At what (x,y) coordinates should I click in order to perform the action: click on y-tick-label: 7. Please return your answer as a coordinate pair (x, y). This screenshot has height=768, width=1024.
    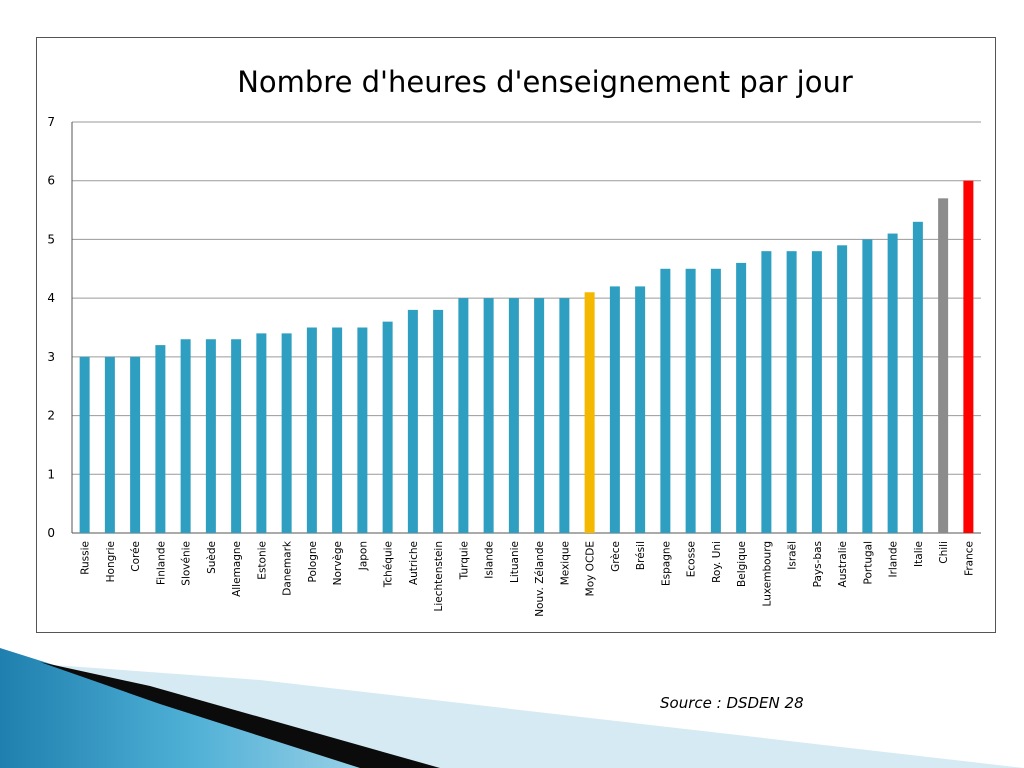
    Looking at the image, I should click on (51, 122).